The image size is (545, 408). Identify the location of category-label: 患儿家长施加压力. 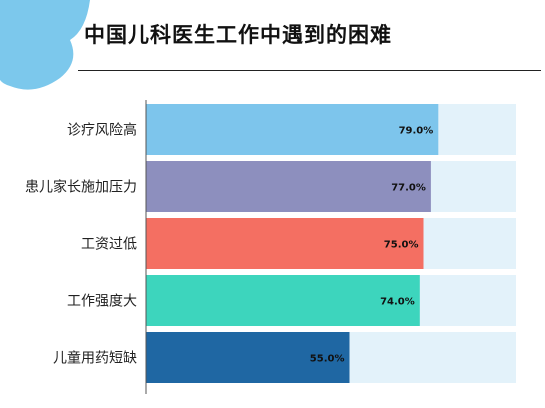
(81, 187).